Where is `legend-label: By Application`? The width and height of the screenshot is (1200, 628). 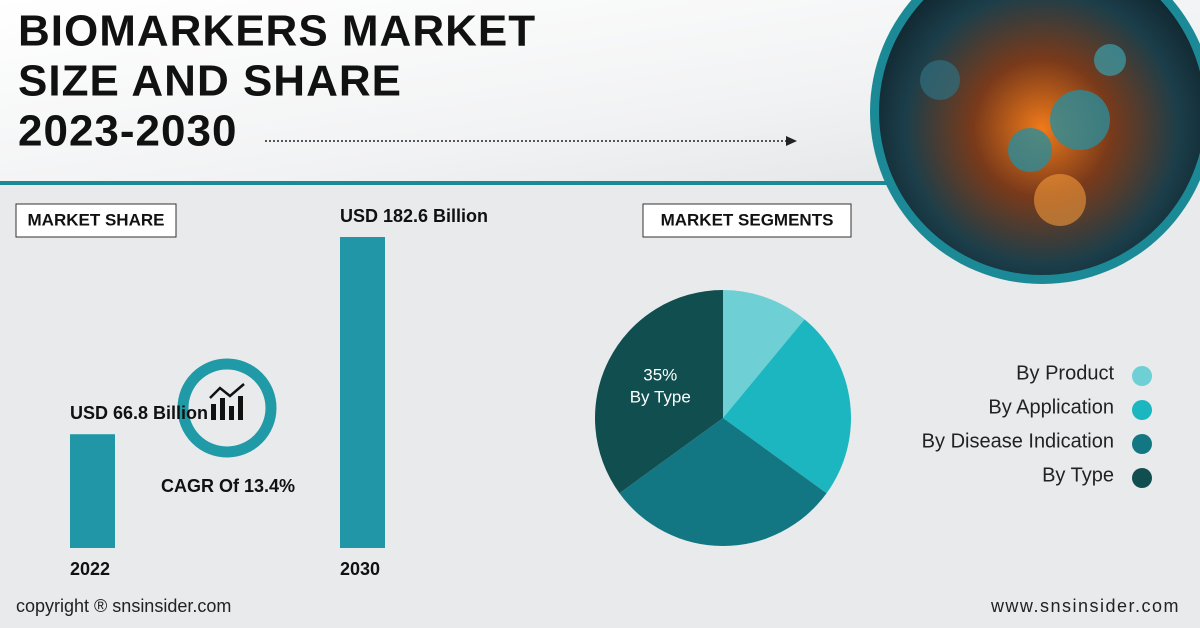
legend-label: By Application is located at coordinates (1051, 407).